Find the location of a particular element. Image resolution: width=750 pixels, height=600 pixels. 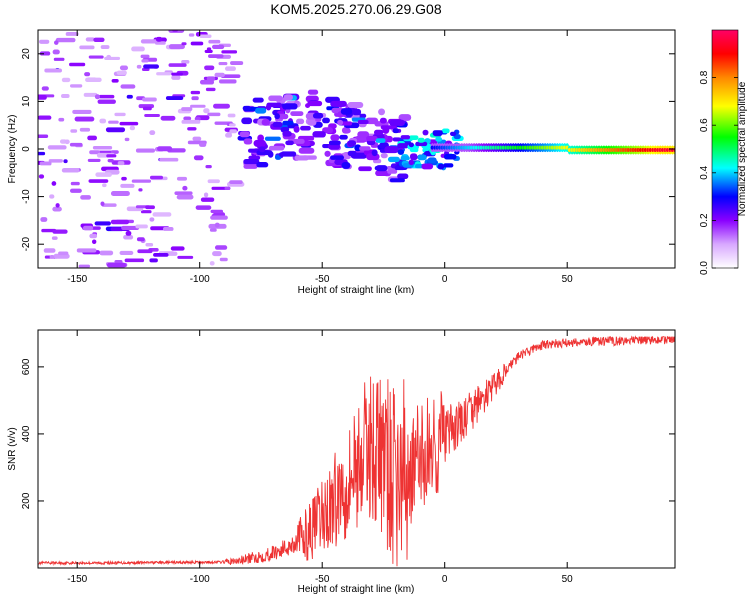

y-tick-label: 10 is located at coordinates (26, 101).